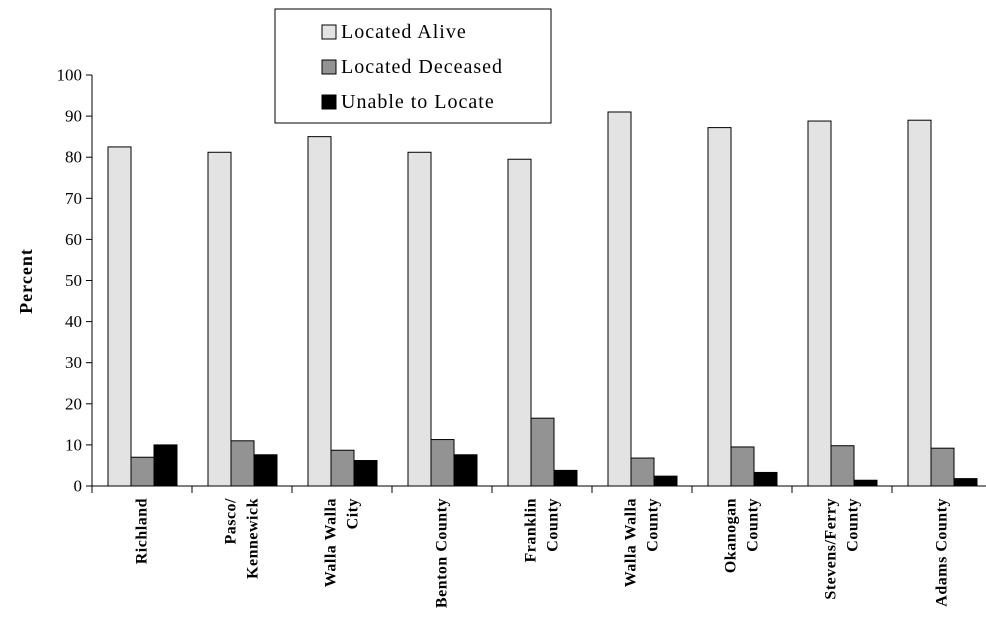 The image size is (986, 639). What do you see at coordinates (422, 67) in the screenshot?
I see `legend-label: Located Deceased` at bounding box center [422, 67].